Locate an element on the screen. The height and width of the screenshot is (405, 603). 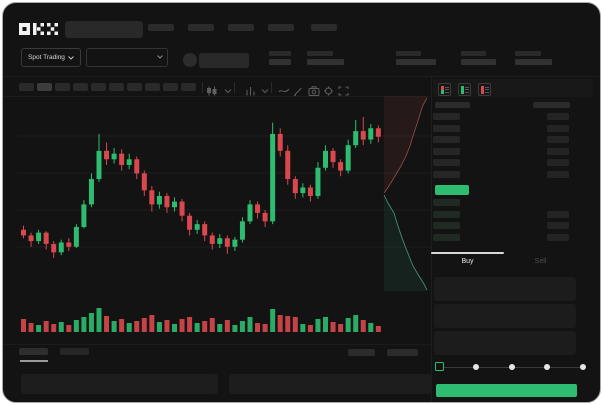
price-input is located at coordinates (505, 289).